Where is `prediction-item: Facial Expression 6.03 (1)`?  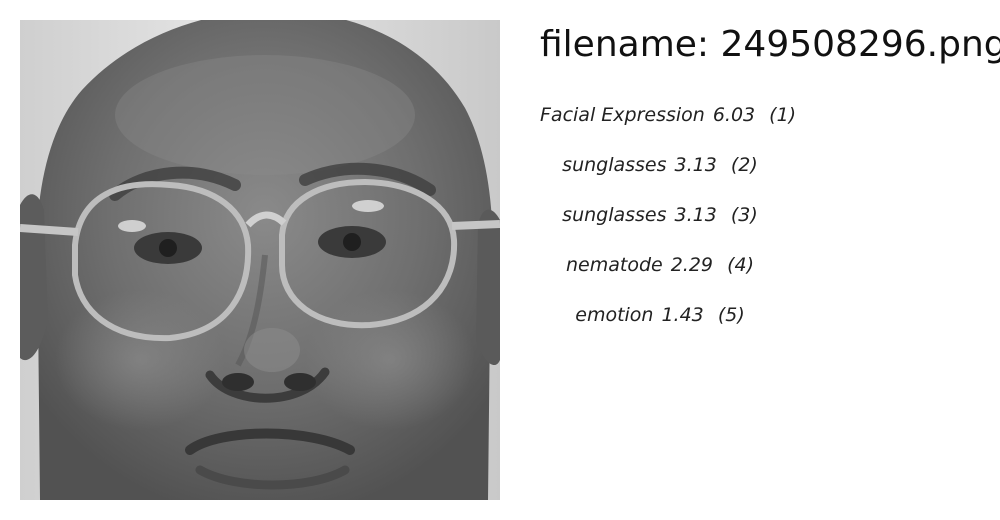 prediction-item: Facial Expression 6.03 (1) is located at coordinates (668, 125).